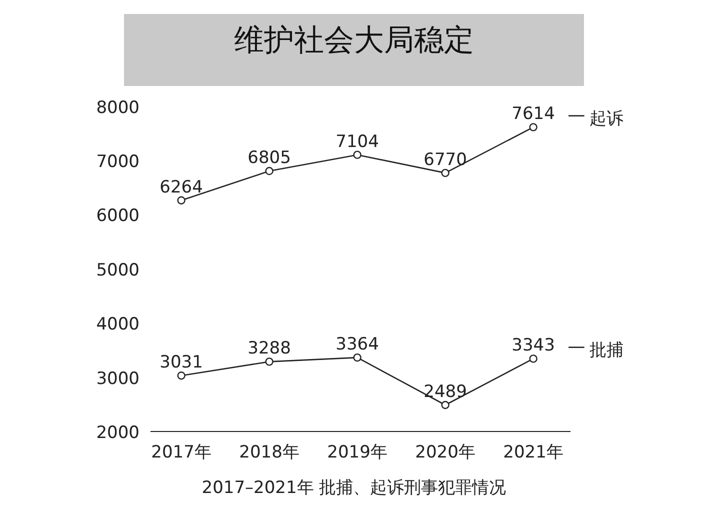  What do you see at coordinates (533, 114) in the screenshot?
I see `data-label: 7614` at bounding box center [533, 114].